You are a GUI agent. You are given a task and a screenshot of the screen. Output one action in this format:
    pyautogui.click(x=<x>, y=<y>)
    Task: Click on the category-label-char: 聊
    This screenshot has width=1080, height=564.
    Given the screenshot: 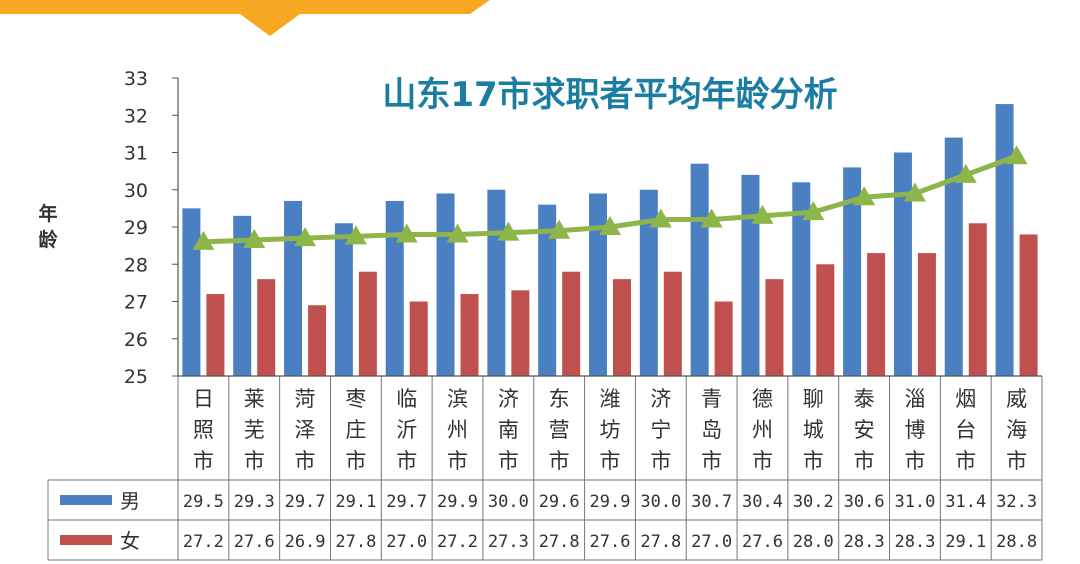 What is the action you would take?
    pyautogui.click(x=813, y=399)
    